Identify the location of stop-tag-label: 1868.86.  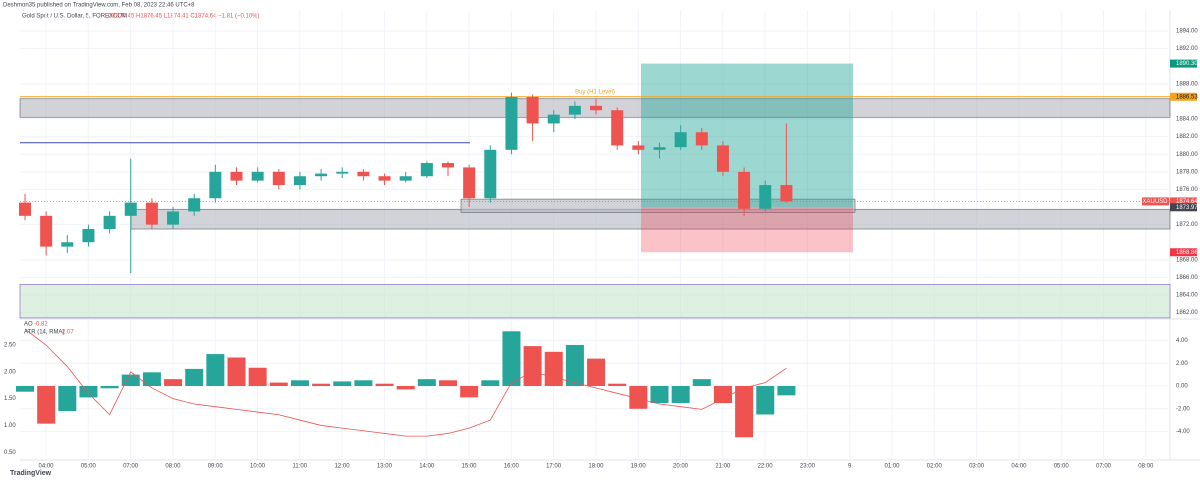
(1187, 253).